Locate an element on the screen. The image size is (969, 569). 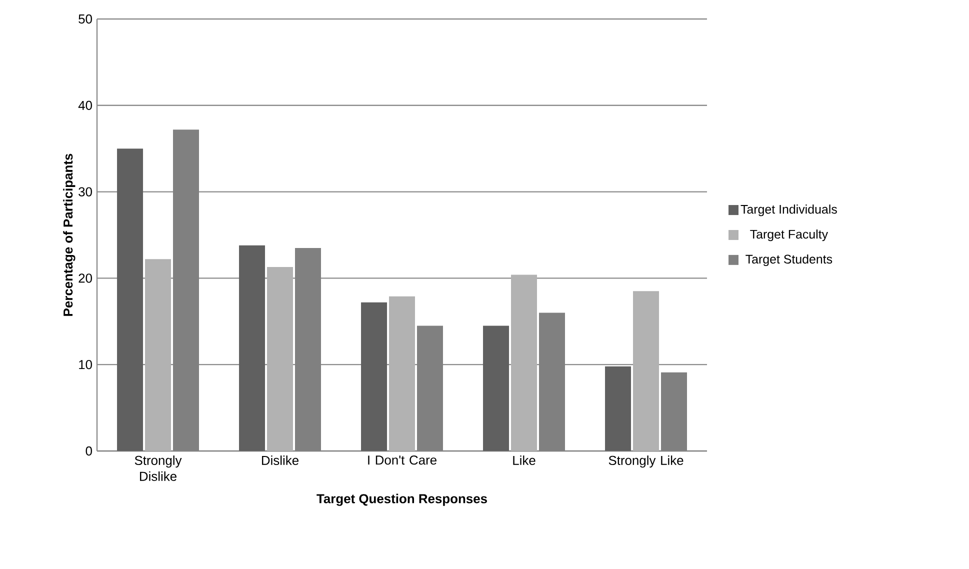
legend-label: Target Students is located at coordinates (789, 260).